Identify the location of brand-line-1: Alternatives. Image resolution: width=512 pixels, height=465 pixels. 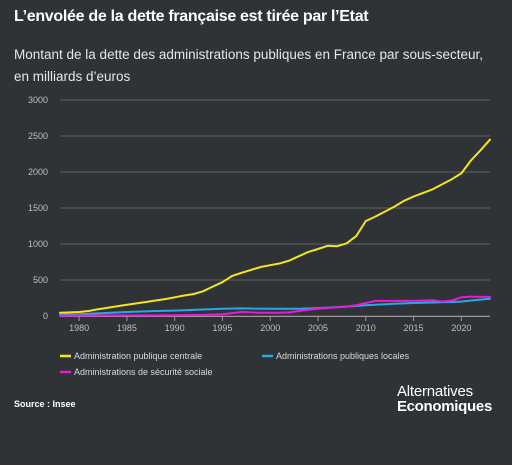
(434, 391).